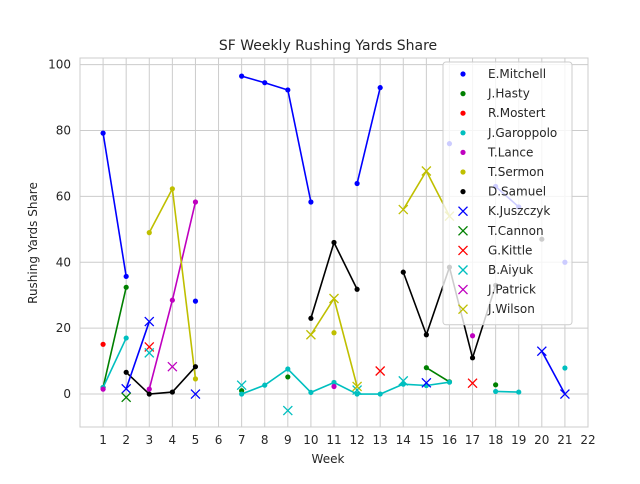 This screenshot has width=640, height=484. What do you see at coordinates (449, 440) in the screenshot?
I see `x-tick-label: 16` at bounding box center [449, 440].